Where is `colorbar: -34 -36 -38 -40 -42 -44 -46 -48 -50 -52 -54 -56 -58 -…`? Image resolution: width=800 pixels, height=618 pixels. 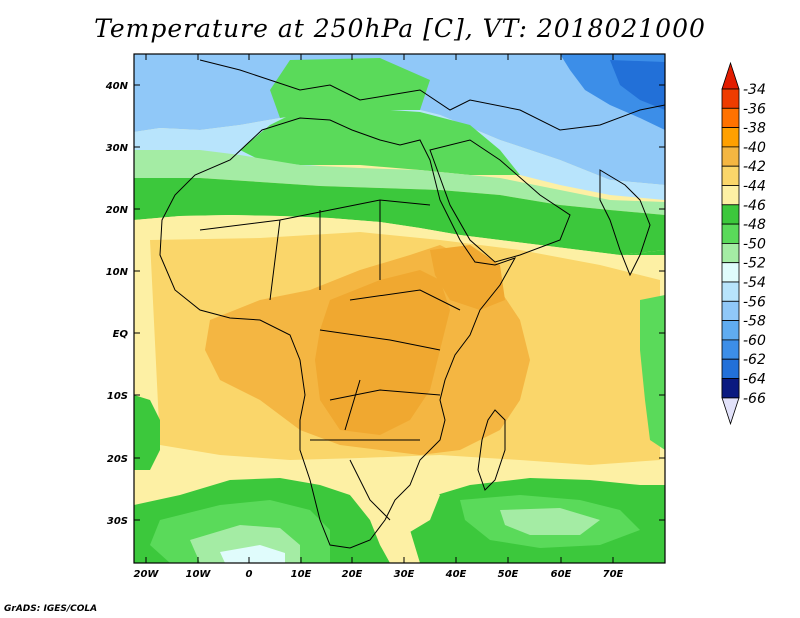
colorbar: -34 -36 -38 -40 -42 -44 -46 -48 -50 -52 -54 -56 -58 -… is located at coordinates (743, 243).